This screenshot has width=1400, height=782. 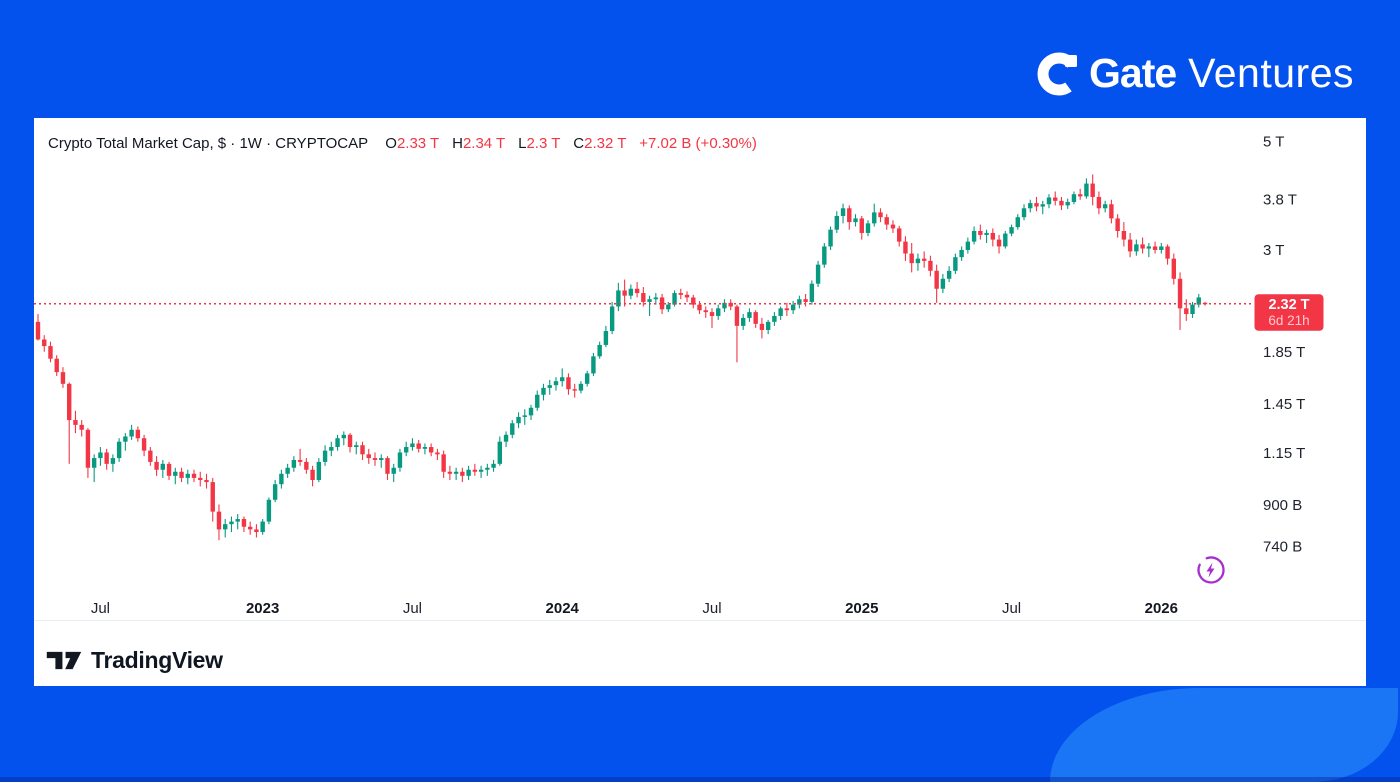 I want to click on y-axis-tick-label: 740 B, so click(x=1282, y=546).